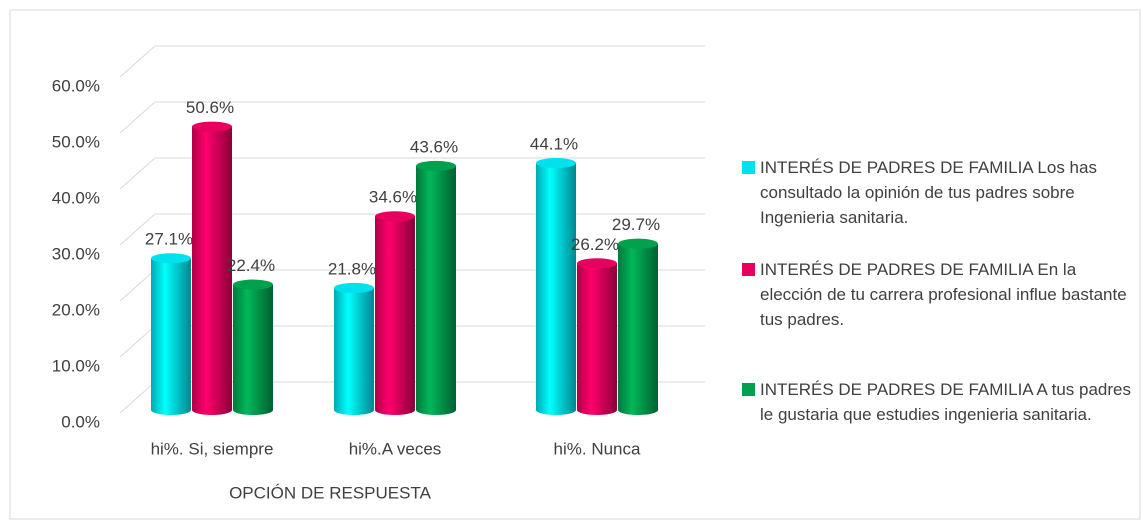 This screenshot has width=1142, height=521. I want to click on data-label: 22.4%, so click(251, 265).